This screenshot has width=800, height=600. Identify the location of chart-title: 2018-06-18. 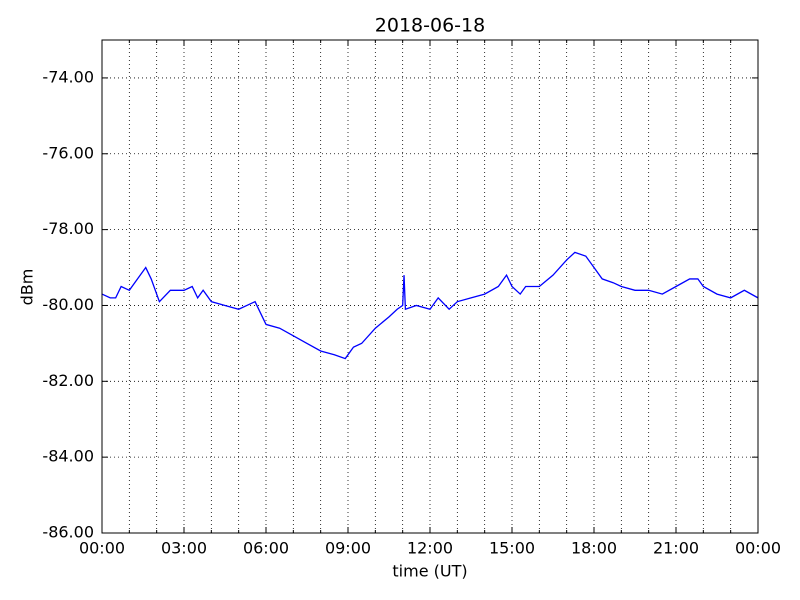
(430, 26).